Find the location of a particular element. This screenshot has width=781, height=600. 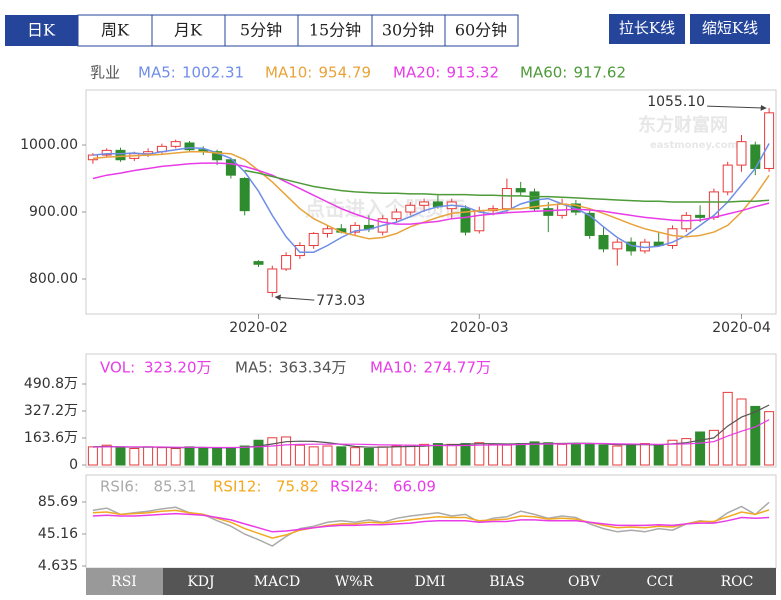

legend-name: RSI12: is located at coordinates (237, 487).